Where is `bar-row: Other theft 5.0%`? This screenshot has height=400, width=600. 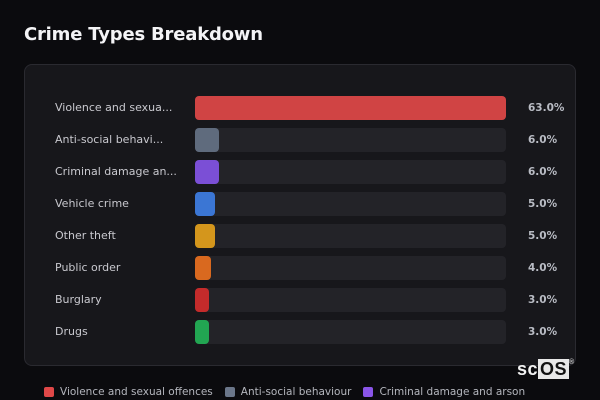 bar-row: Other theft 5.0% is located at coordinates (300, 236).